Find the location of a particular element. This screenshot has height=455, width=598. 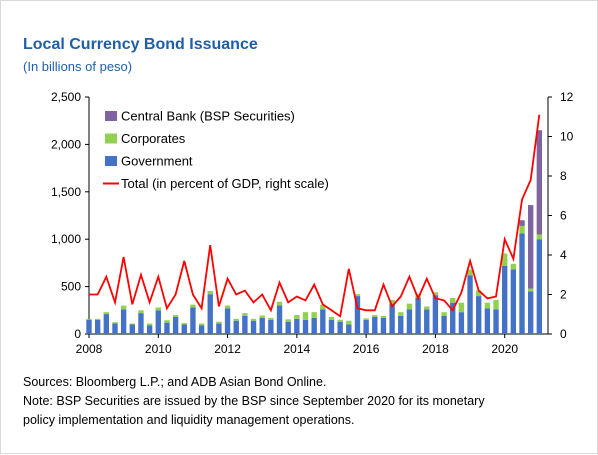

x-tick-label: 2012 is located at coordinates (227, 349).